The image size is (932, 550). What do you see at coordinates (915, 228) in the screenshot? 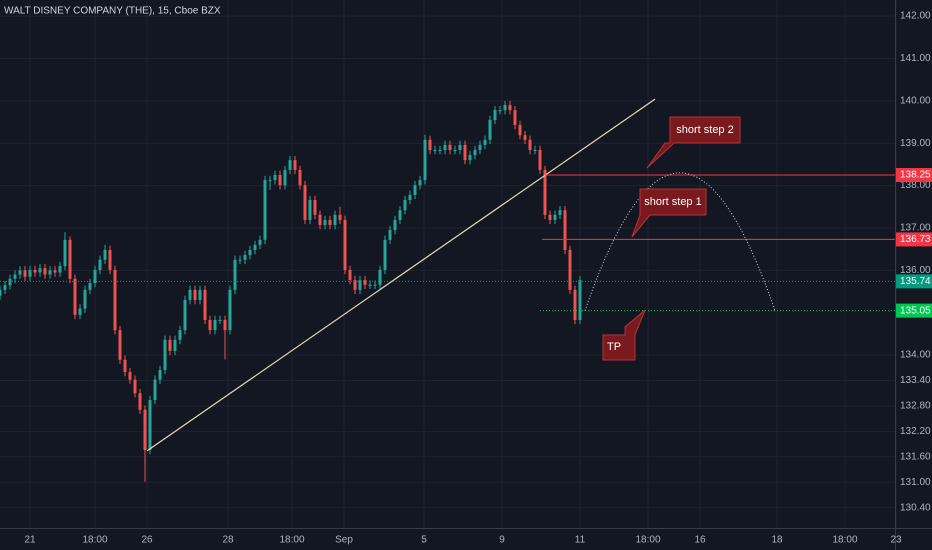
I see `y-tick-label: 137.00` at bounding box center [915, 228].